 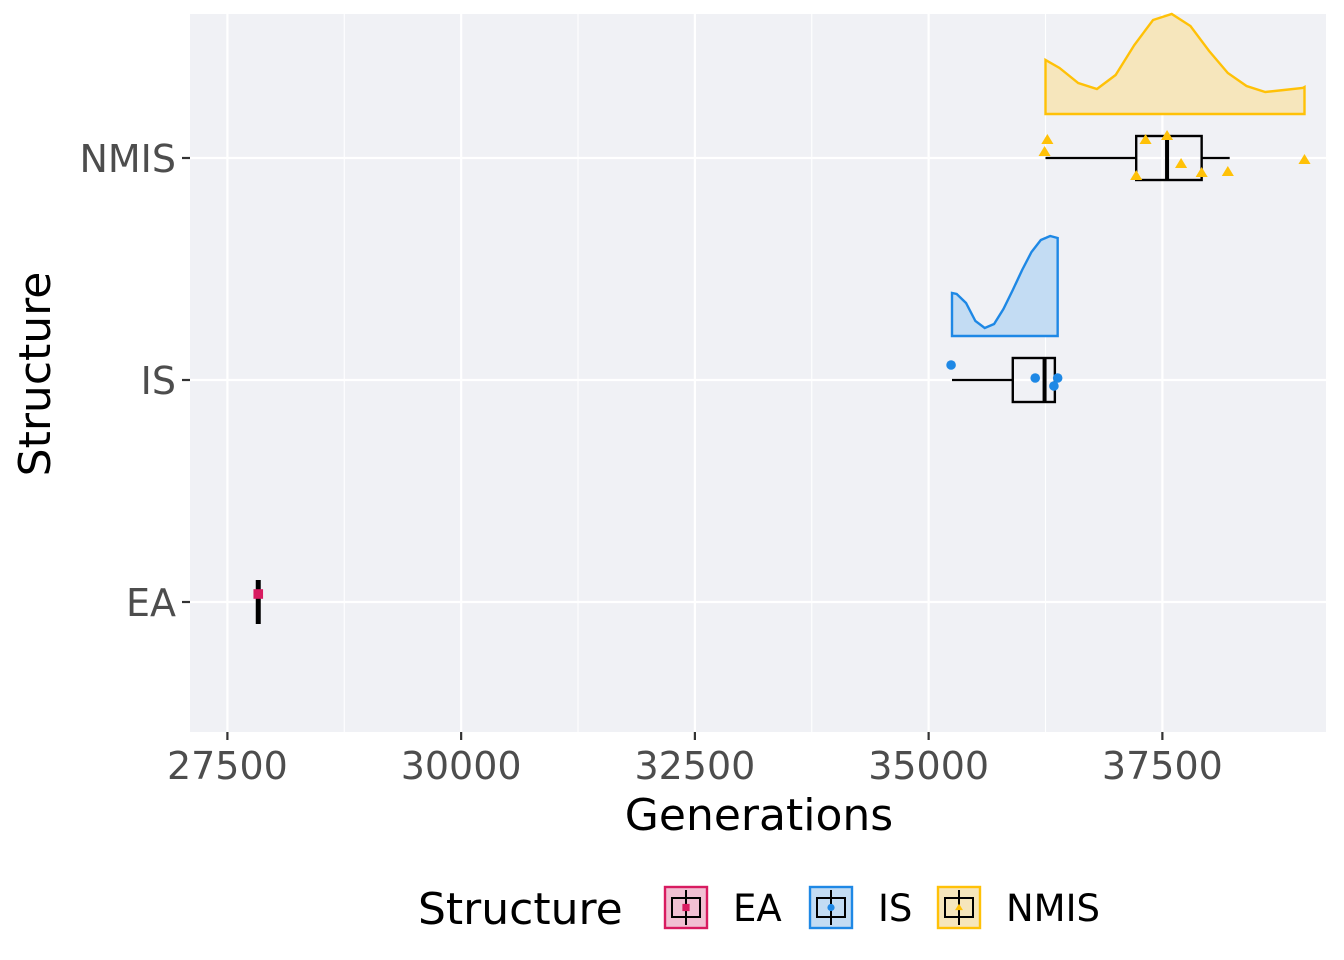 I want to click on legend-marker-ea, so click(x=686, y=907).